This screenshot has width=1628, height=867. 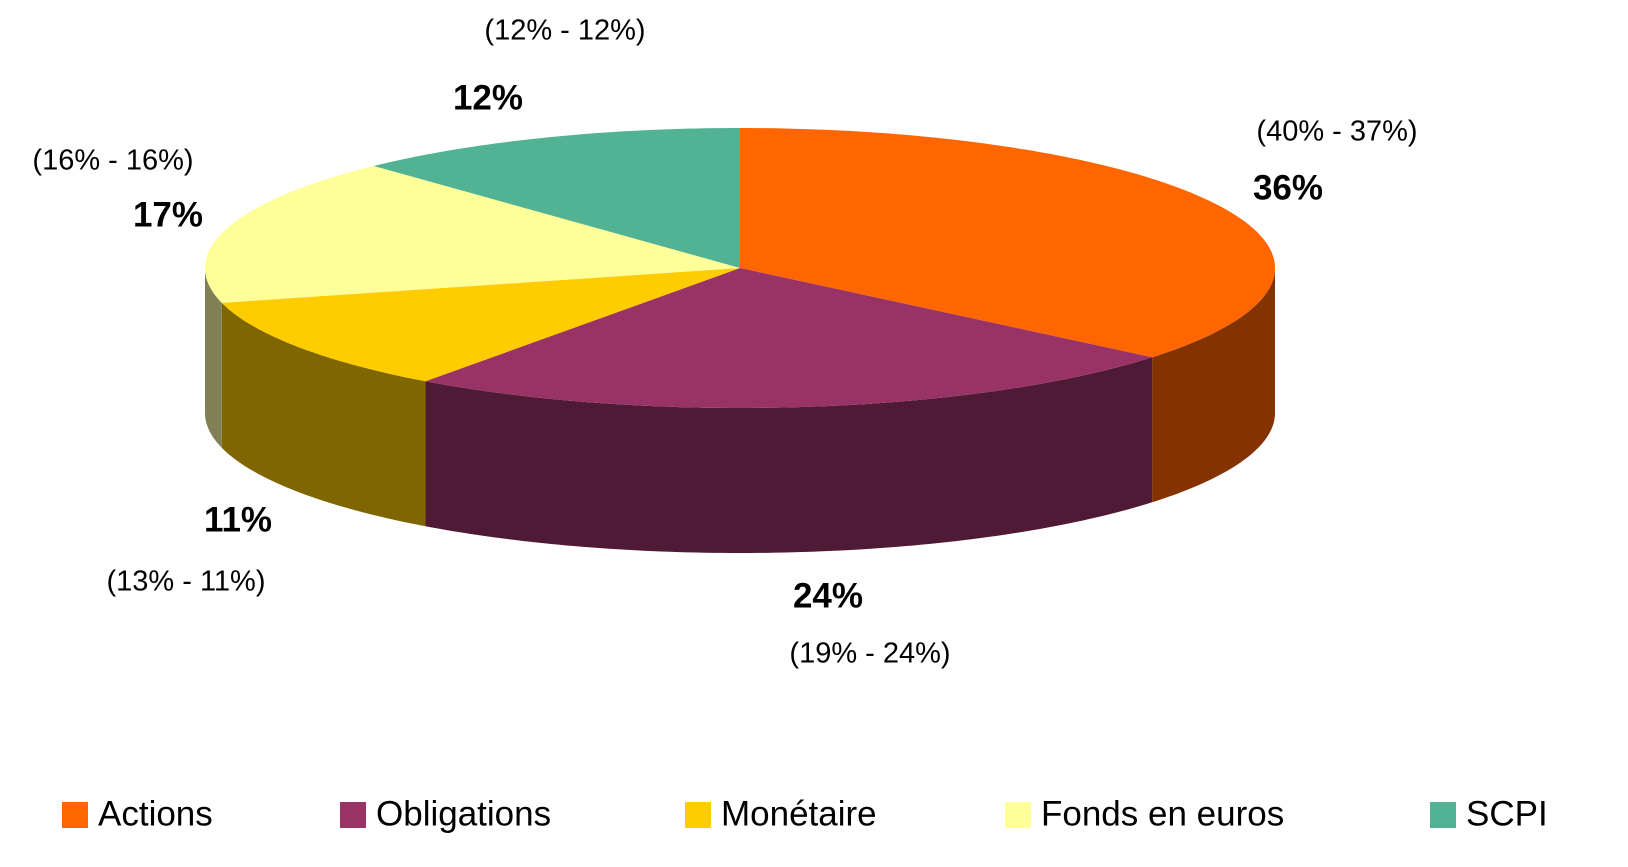 What do you see at coordinates (1162, 813) in the screenshot?
I see `legend-label: Fonds en euros` at bounding box center [1162, 813].